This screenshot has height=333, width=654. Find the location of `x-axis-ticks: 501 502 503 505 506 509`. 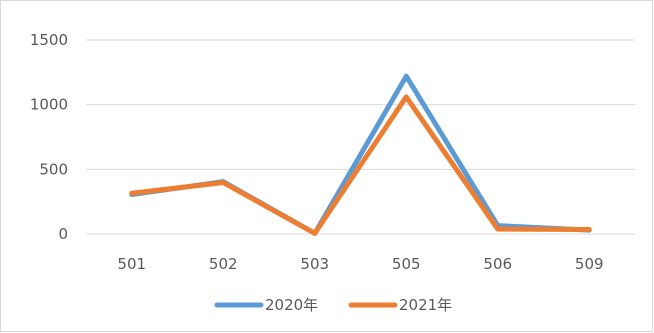

x-axis-ticks: 501 502 503 505 506 509 is located at coordinates (360, 264).